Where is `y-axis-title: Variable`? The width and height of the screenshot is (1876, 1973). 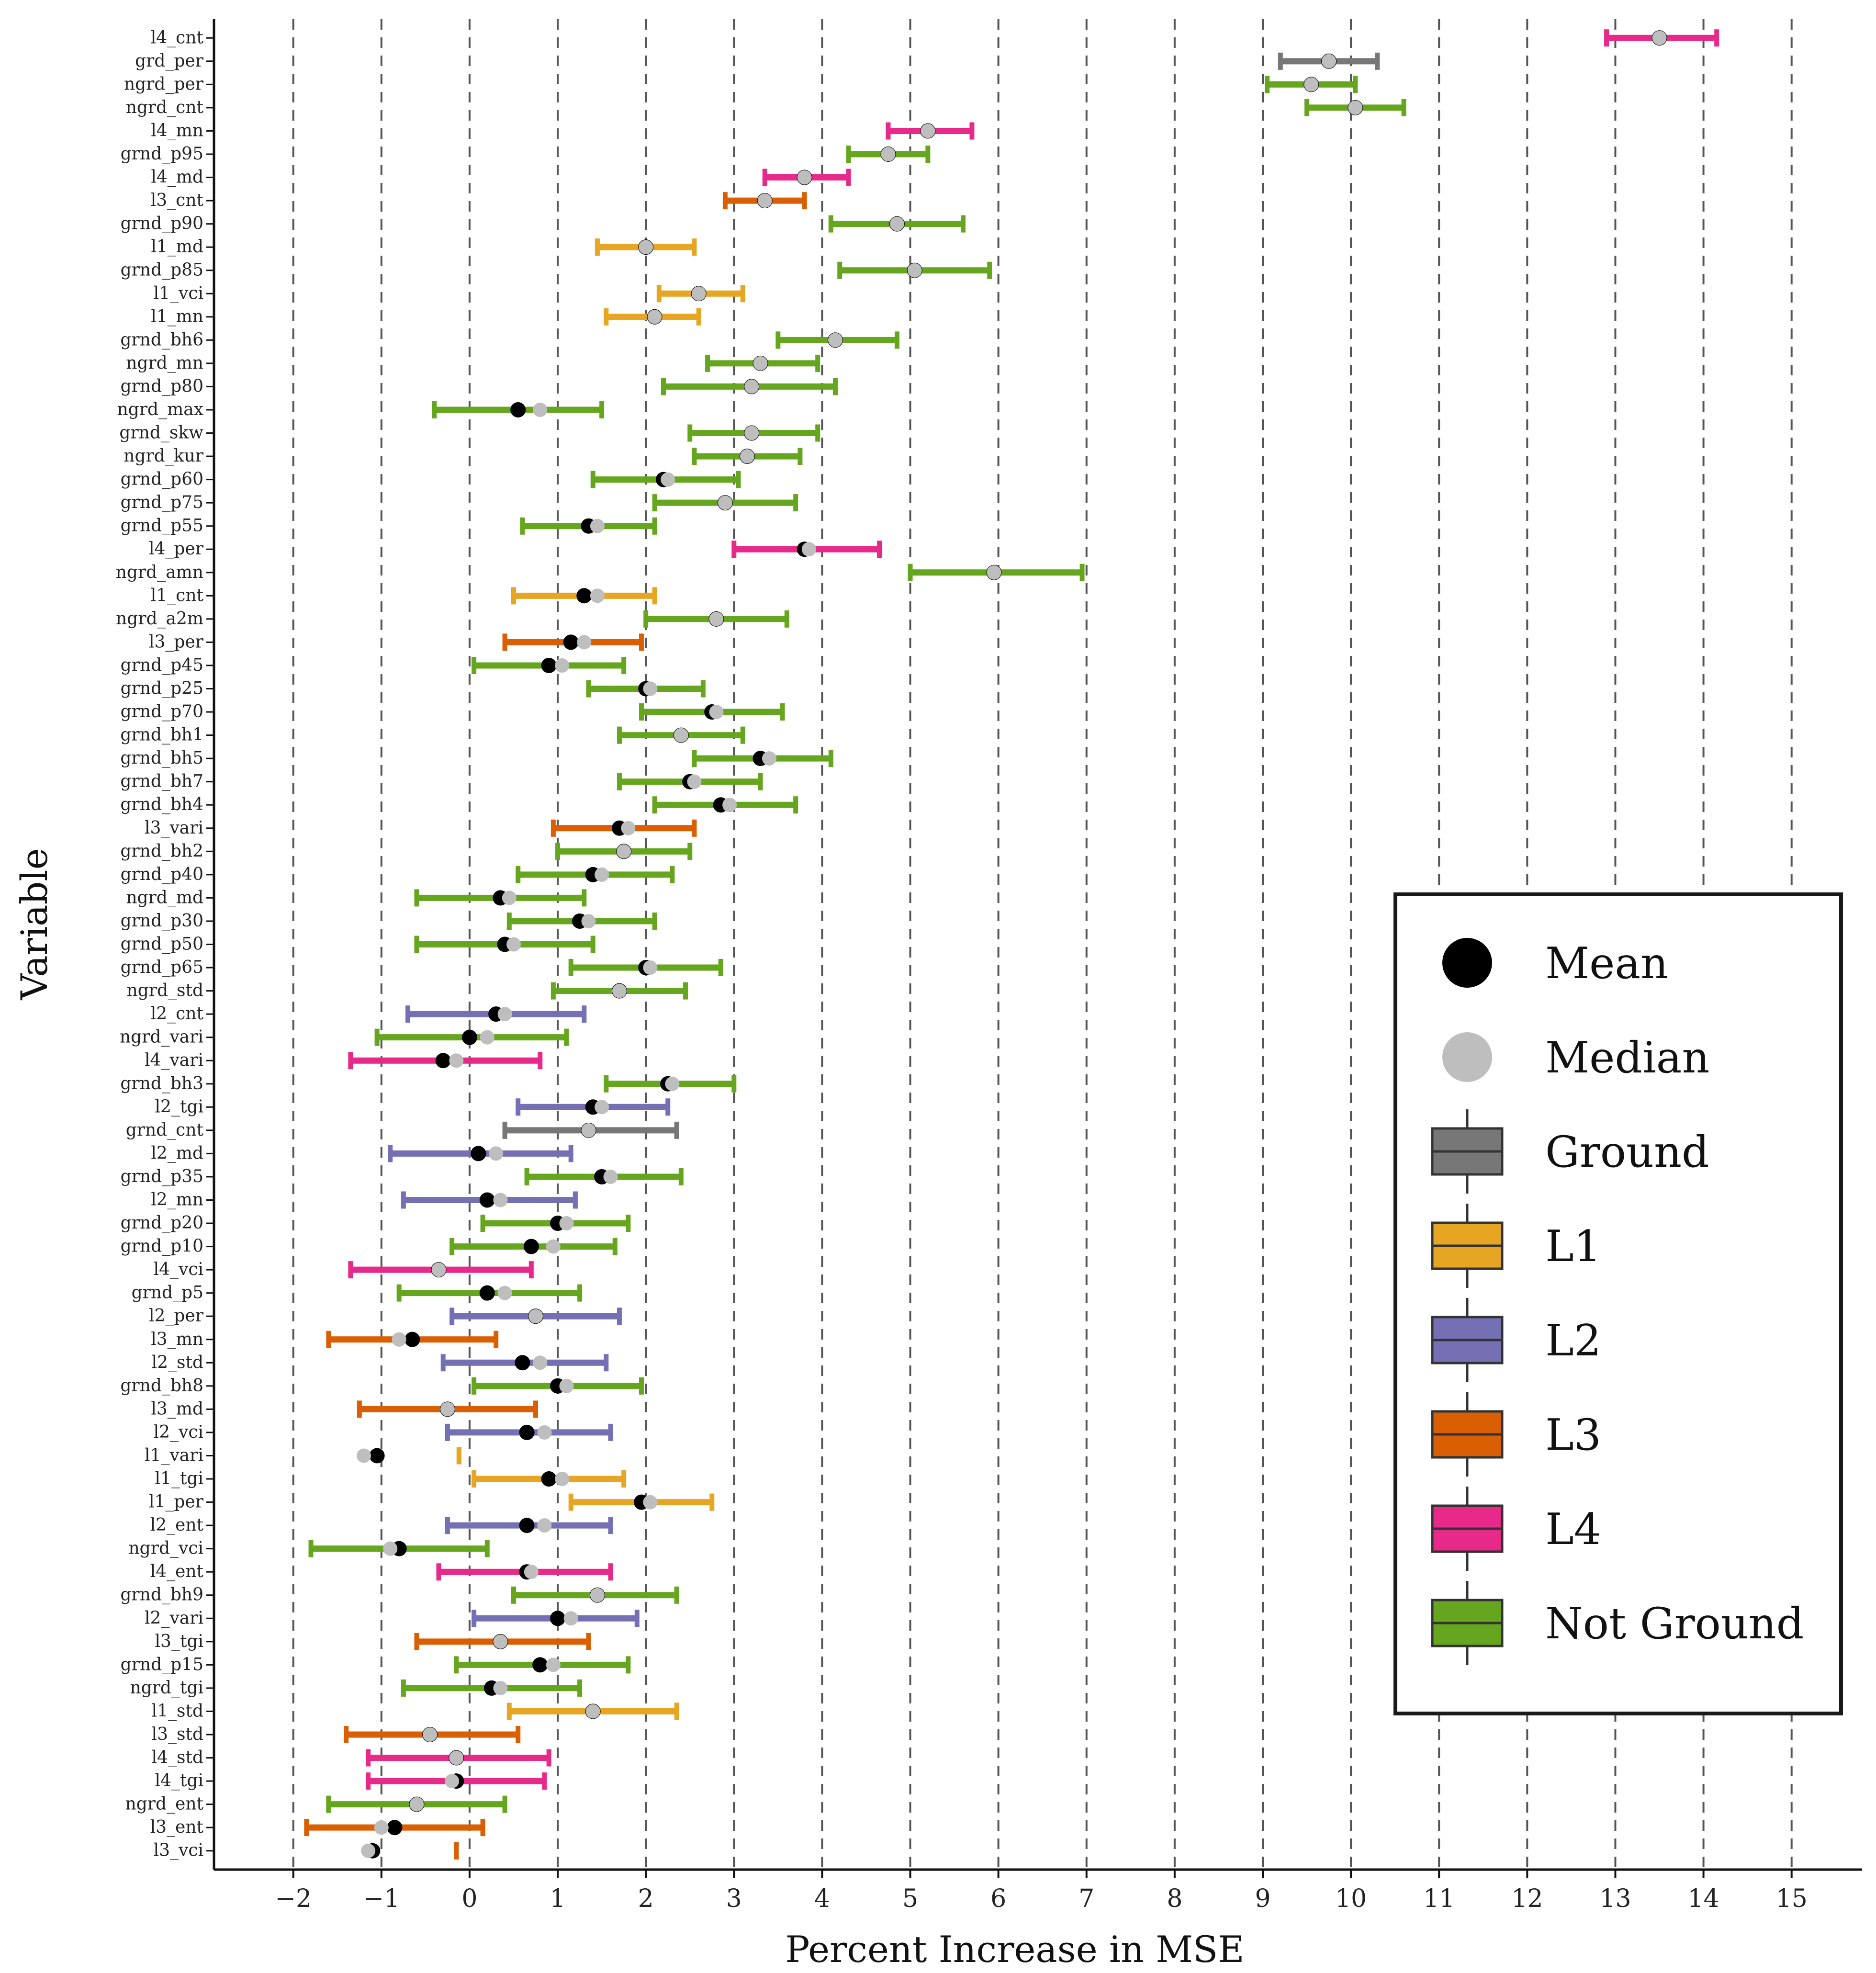 y-axis-title: Variable is located at coordinates (34, 924).